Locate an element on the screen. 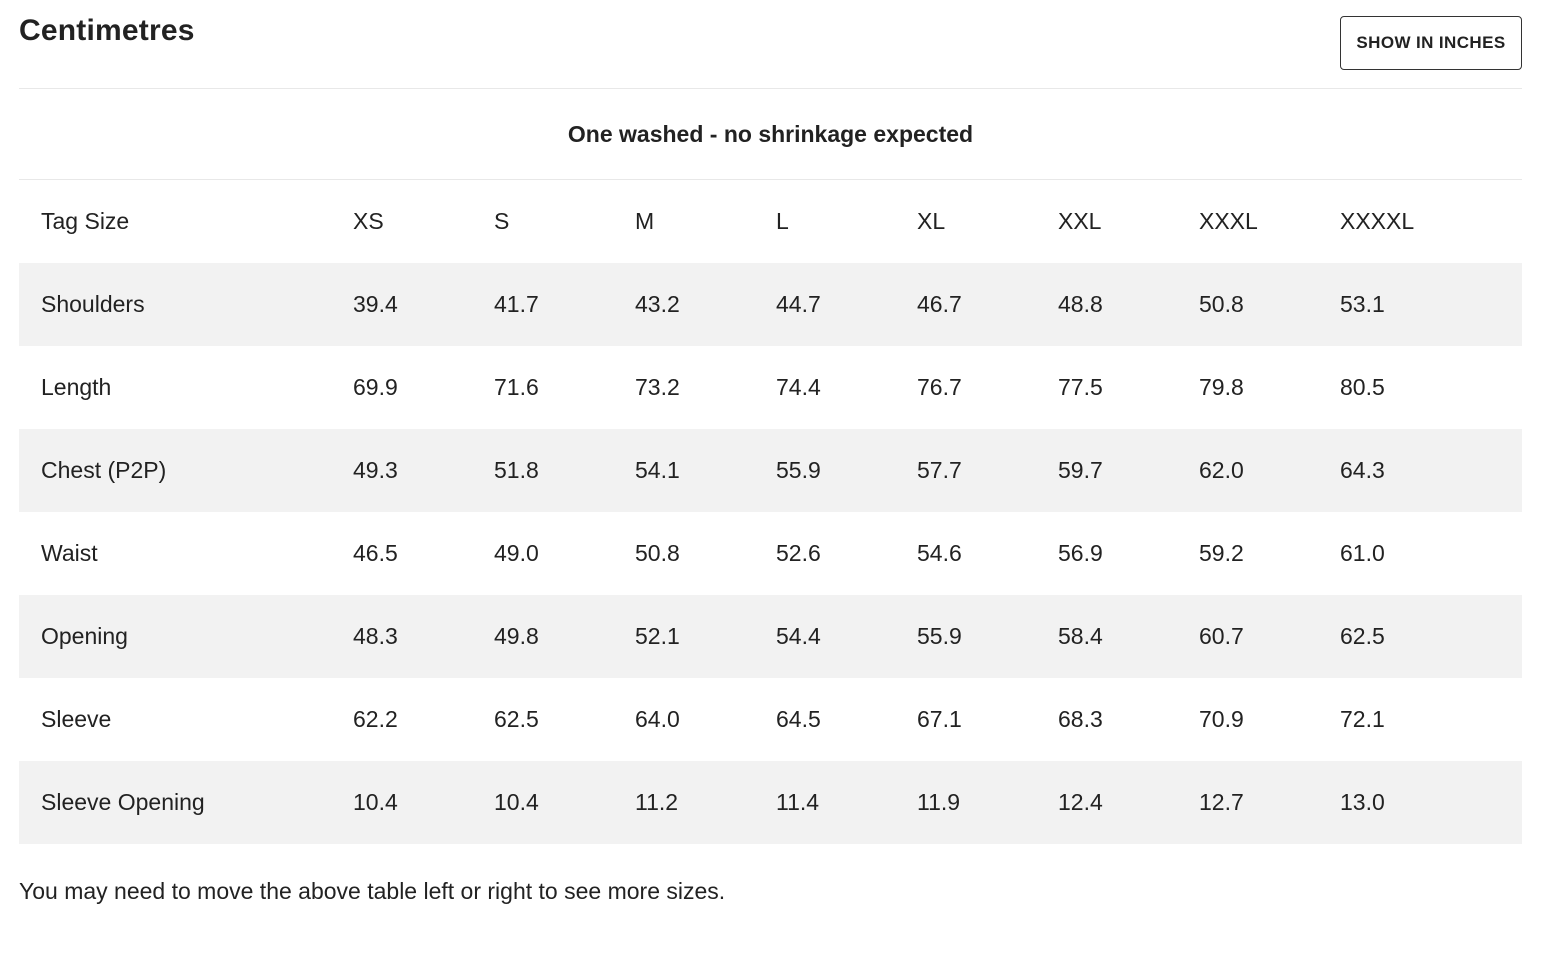 The width and height of the screenshot is (1548, 954). table-cell: 56.9 is located at coordinates (1080, 553).